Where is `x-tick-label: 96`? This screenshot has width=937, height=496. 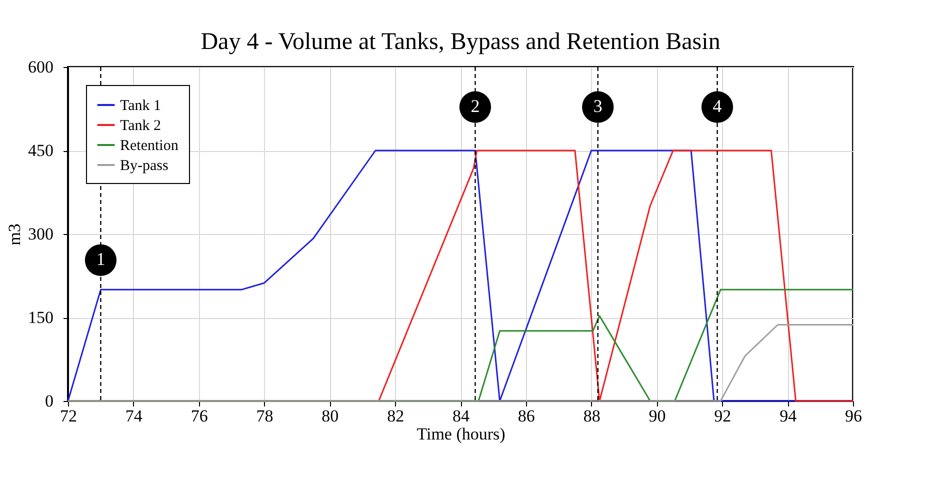
x-tick-label: 96 is located at coordinates (853, 416).